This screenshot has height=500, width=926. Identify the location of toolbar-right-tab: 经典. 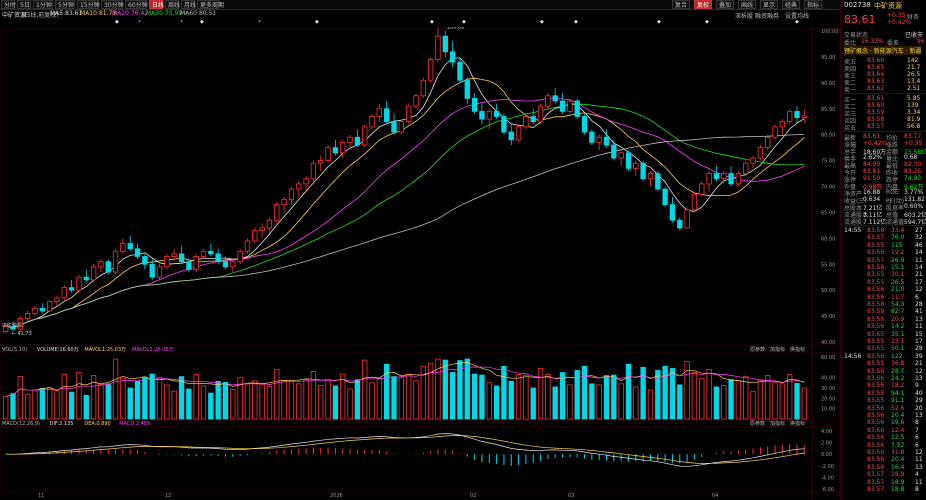
(791, 4).